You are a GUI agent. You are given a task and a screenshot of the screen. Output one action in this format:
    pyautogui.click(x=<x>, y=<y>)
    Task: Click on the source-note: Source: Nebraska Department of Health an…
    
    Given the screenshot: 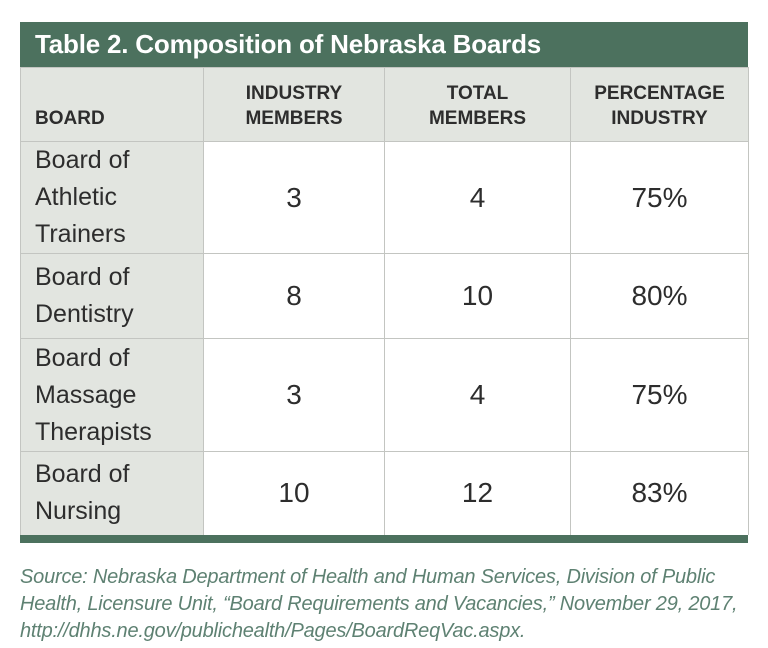 What is the action you would take?
    pyautogui.click(x=379, y=603)
    